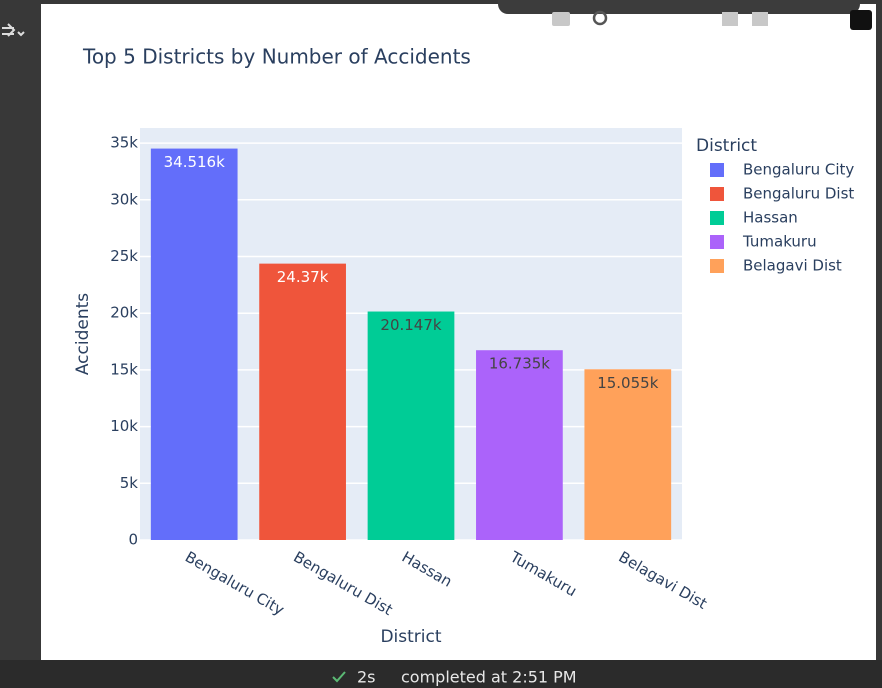 The width and height of the screenshot is (882, 688). Describe the element at coordinates (779, 242) in the screenshot. I see `legend-label: Tumakuru` at that location.